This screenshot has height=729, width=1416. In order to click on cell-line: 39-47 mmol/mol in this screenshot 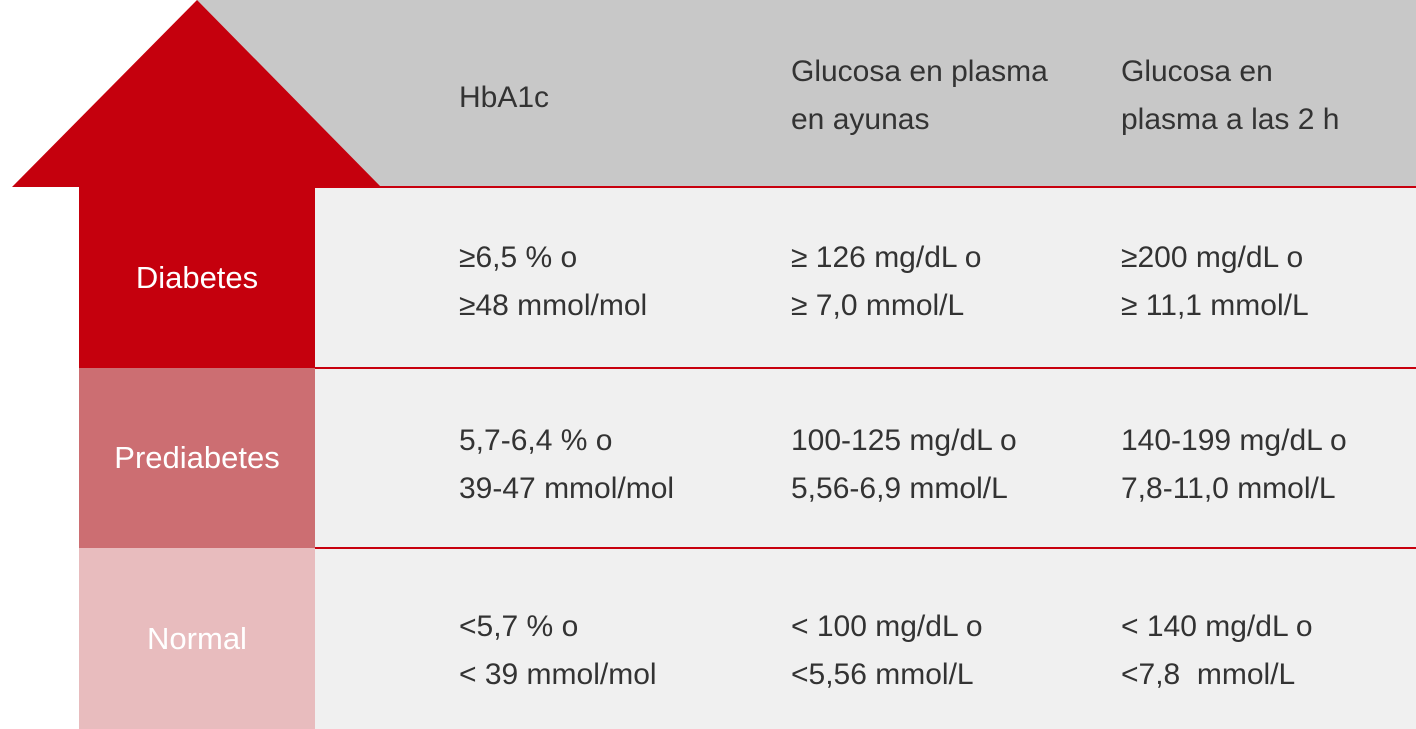, I will do `click(567, 488)`.